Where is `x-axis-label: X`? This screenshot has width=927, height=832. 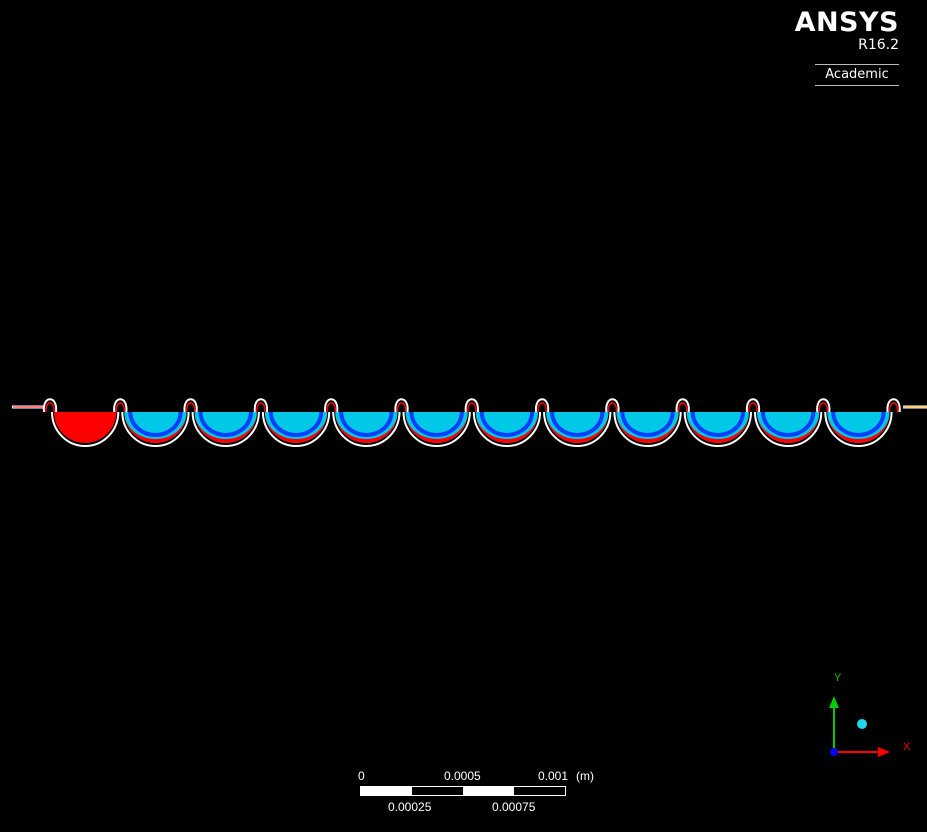
x-axis-label: X is located at coordinates (907, 747).